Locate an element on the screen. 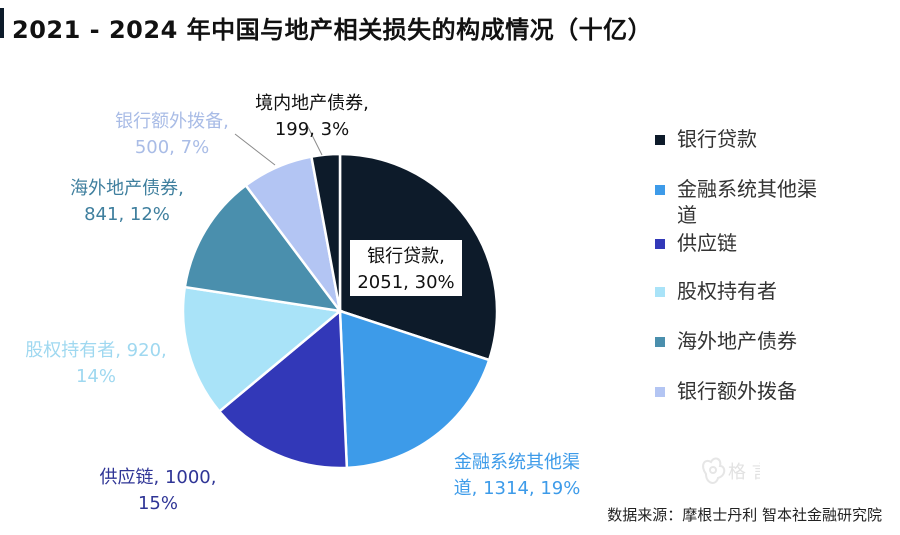  data-label-line: 500, 7% is located at coordinates (172, 147).